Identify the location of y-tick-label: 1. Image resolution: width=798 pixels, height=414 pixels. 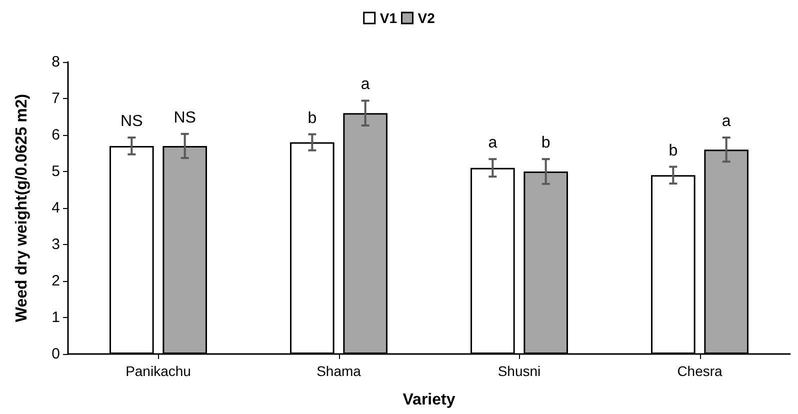
(56, 317).